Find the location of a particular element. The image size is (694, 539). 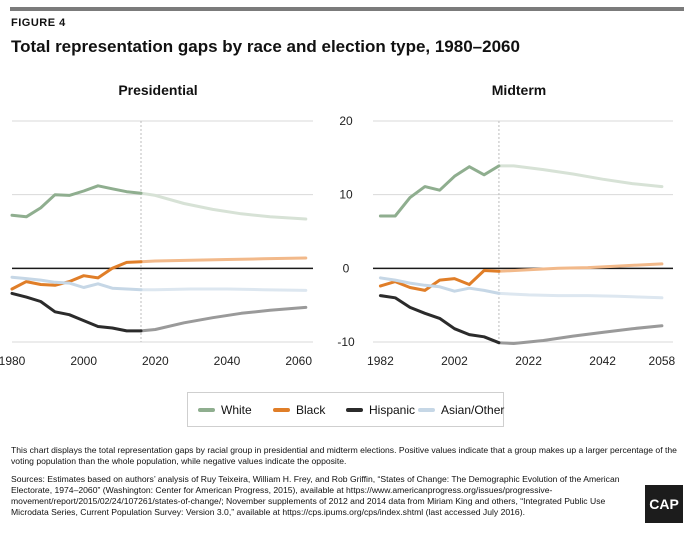

y-tick-label: 10 is located at coordinates (346, 195).